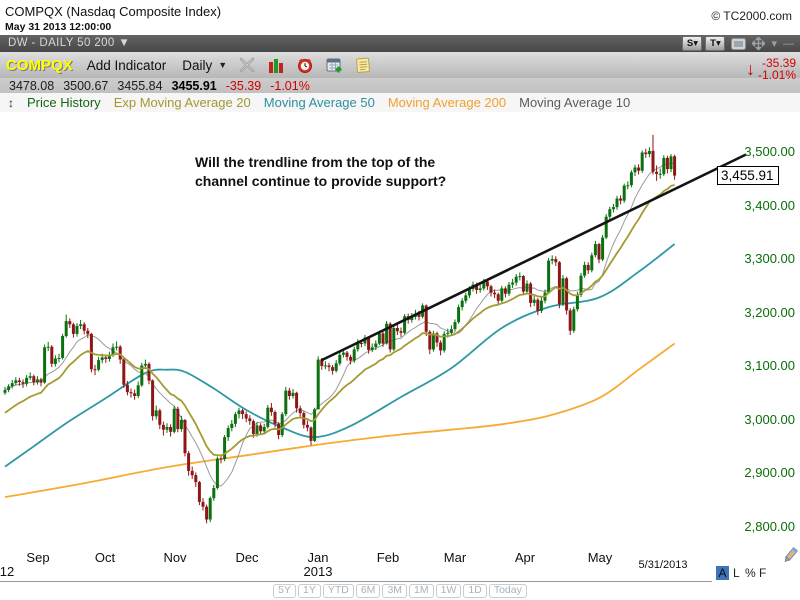 The image size is (800, 600). I want to click on x-axis-year-label: 2013, so click(318, 571).